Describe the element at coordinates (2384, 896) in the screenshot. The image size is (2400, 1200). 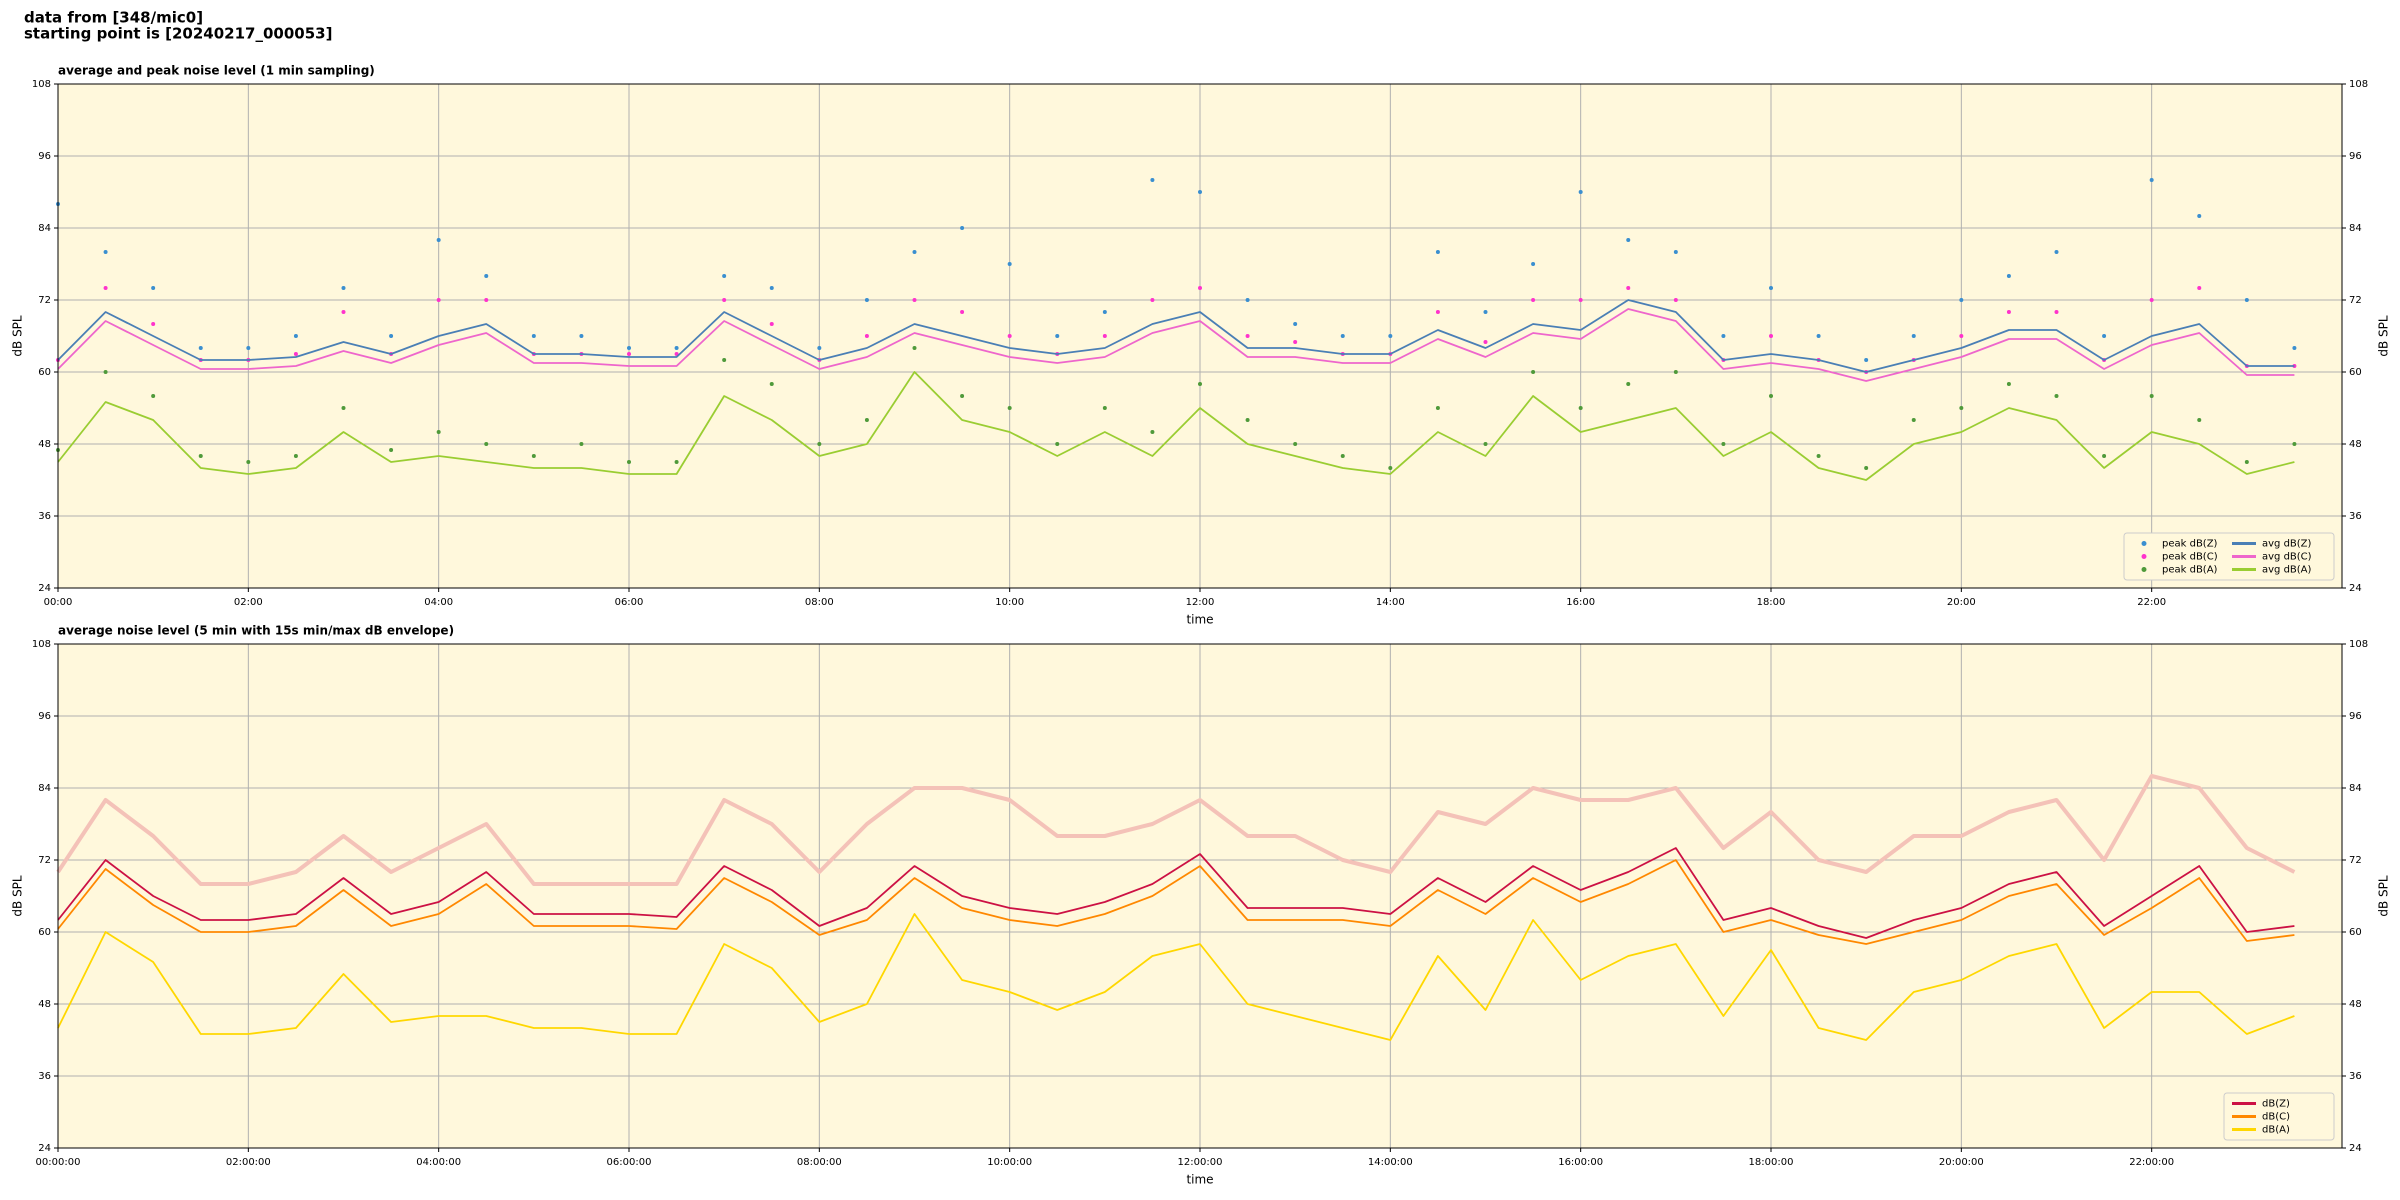
I see `y-axis-label: dB SPL` at that location.